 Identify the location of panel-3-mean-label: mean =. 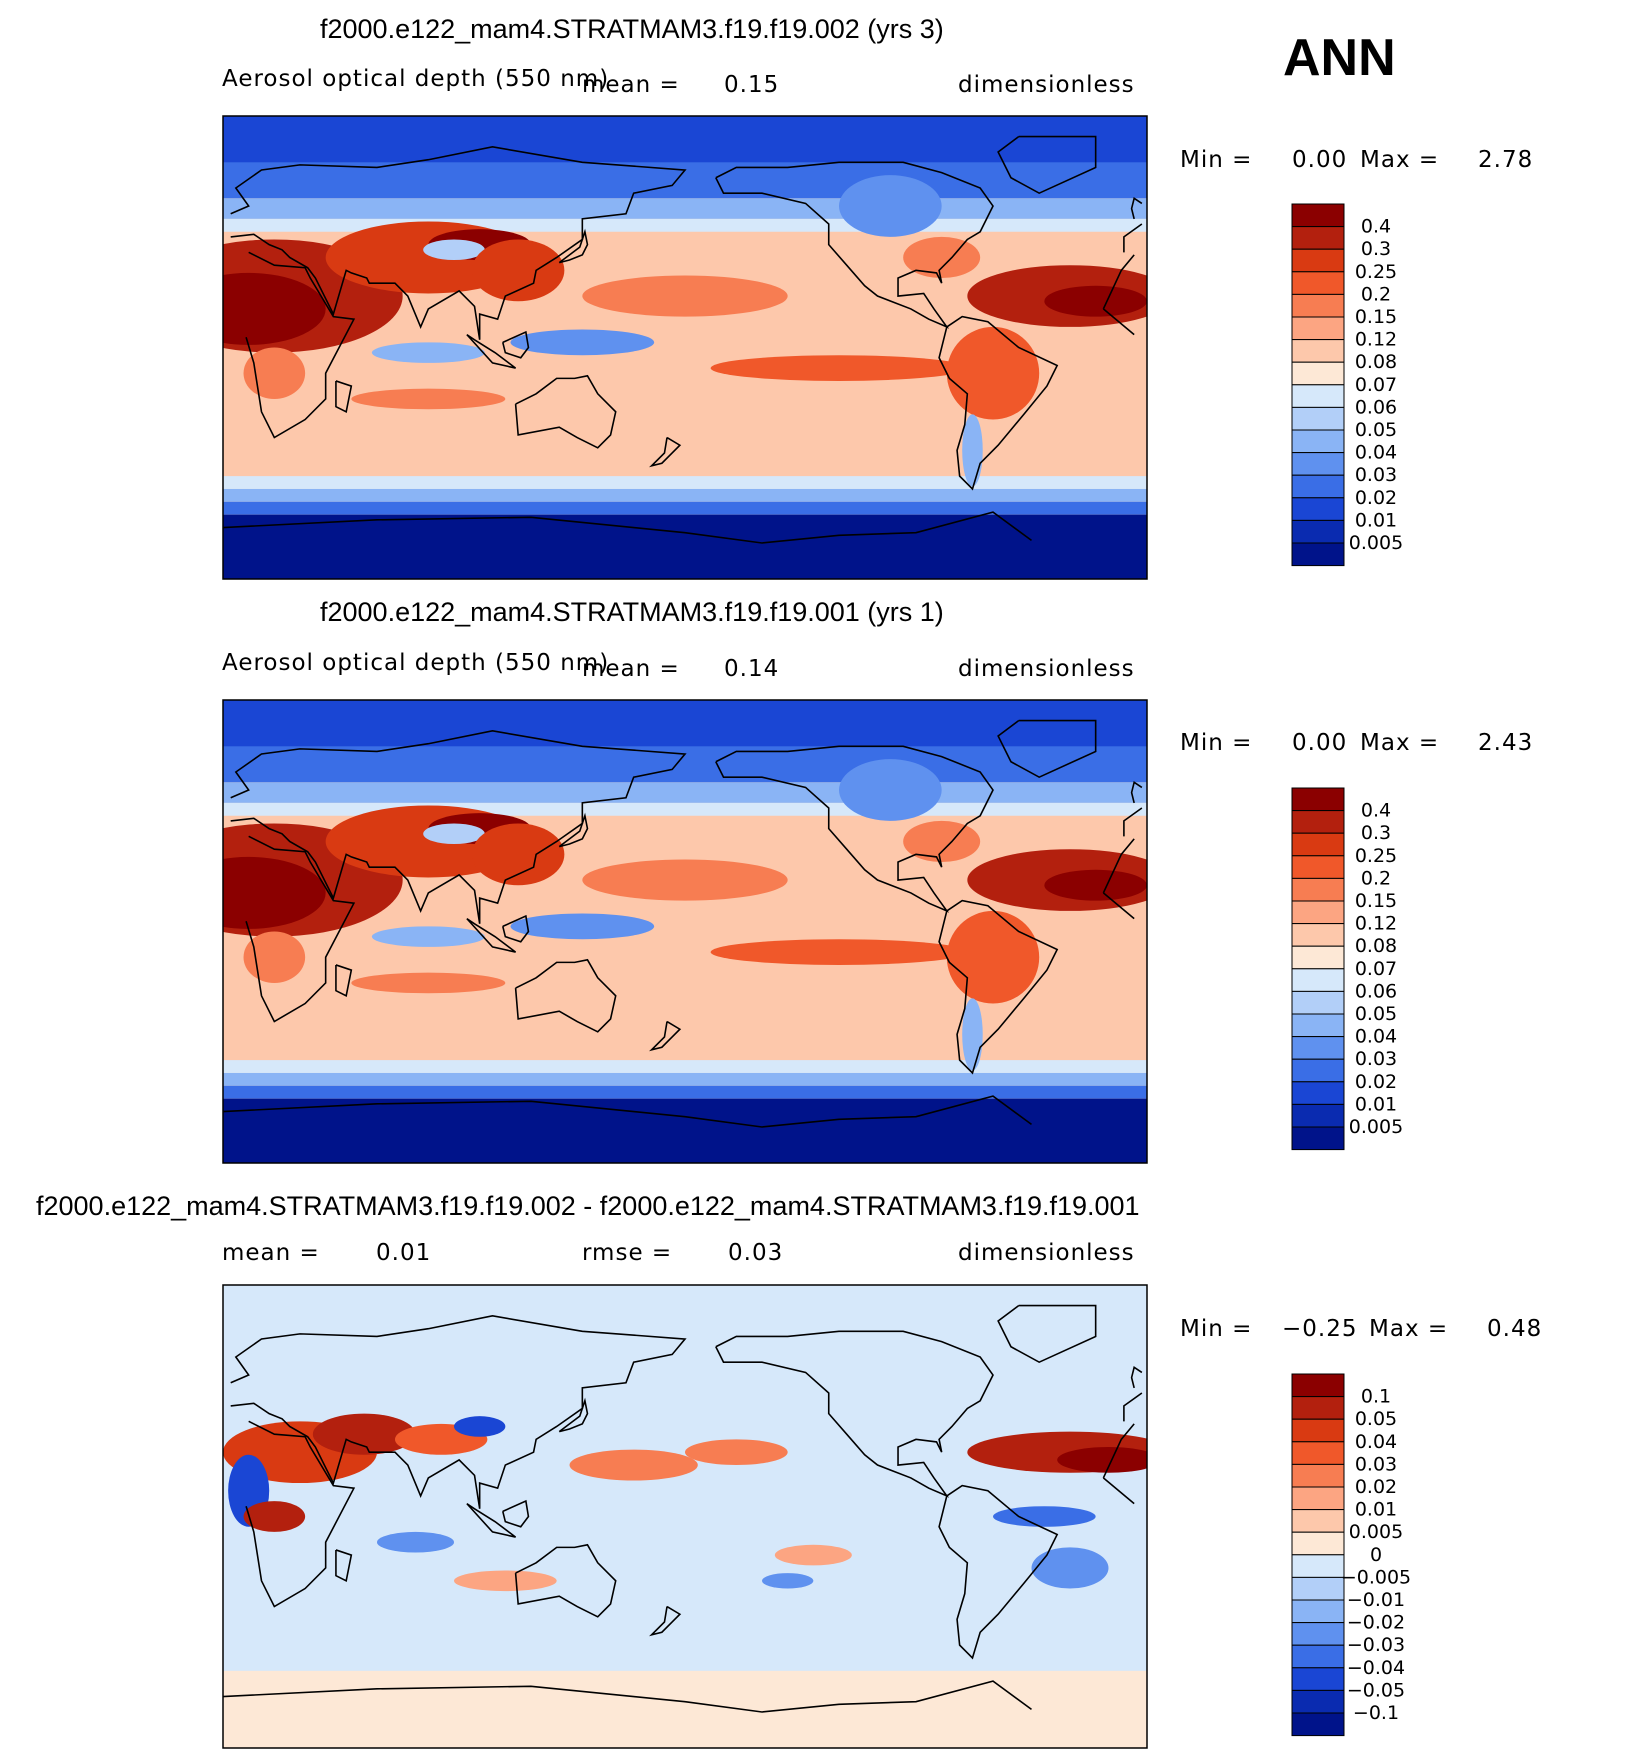
(271, 1253).